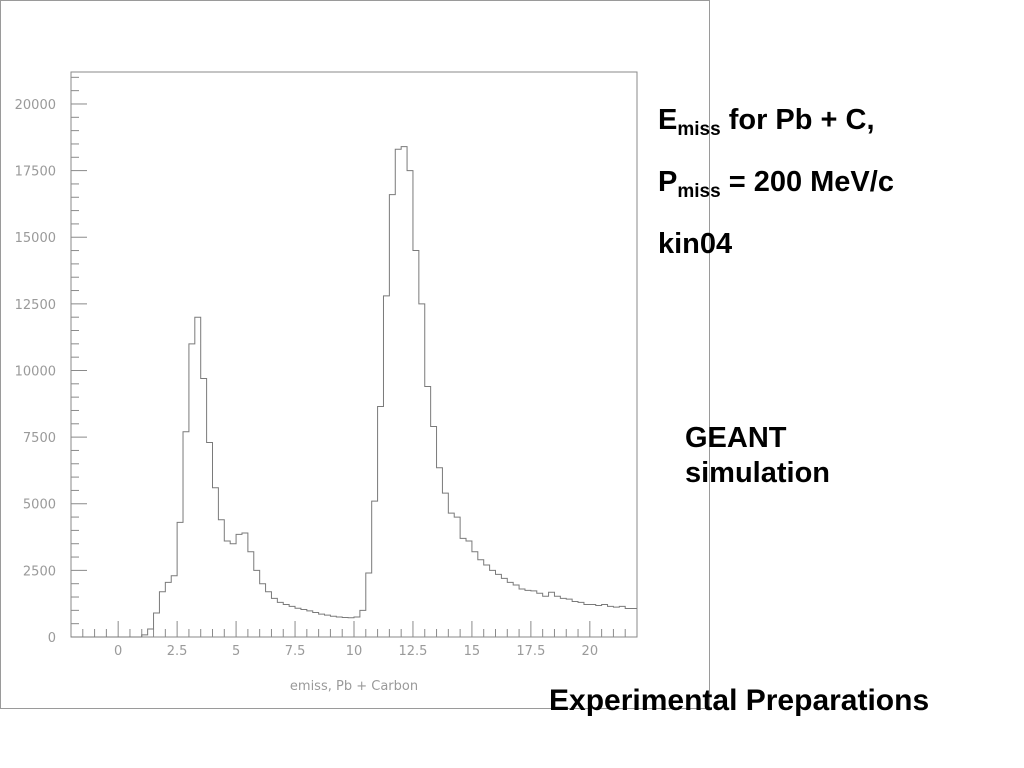 Image resolution: width=1024 pixels, height=768 pixels. Describe the element at coordinates (177, 651) in the screenshot. I see `x-tick-label: 2.5` at that location.